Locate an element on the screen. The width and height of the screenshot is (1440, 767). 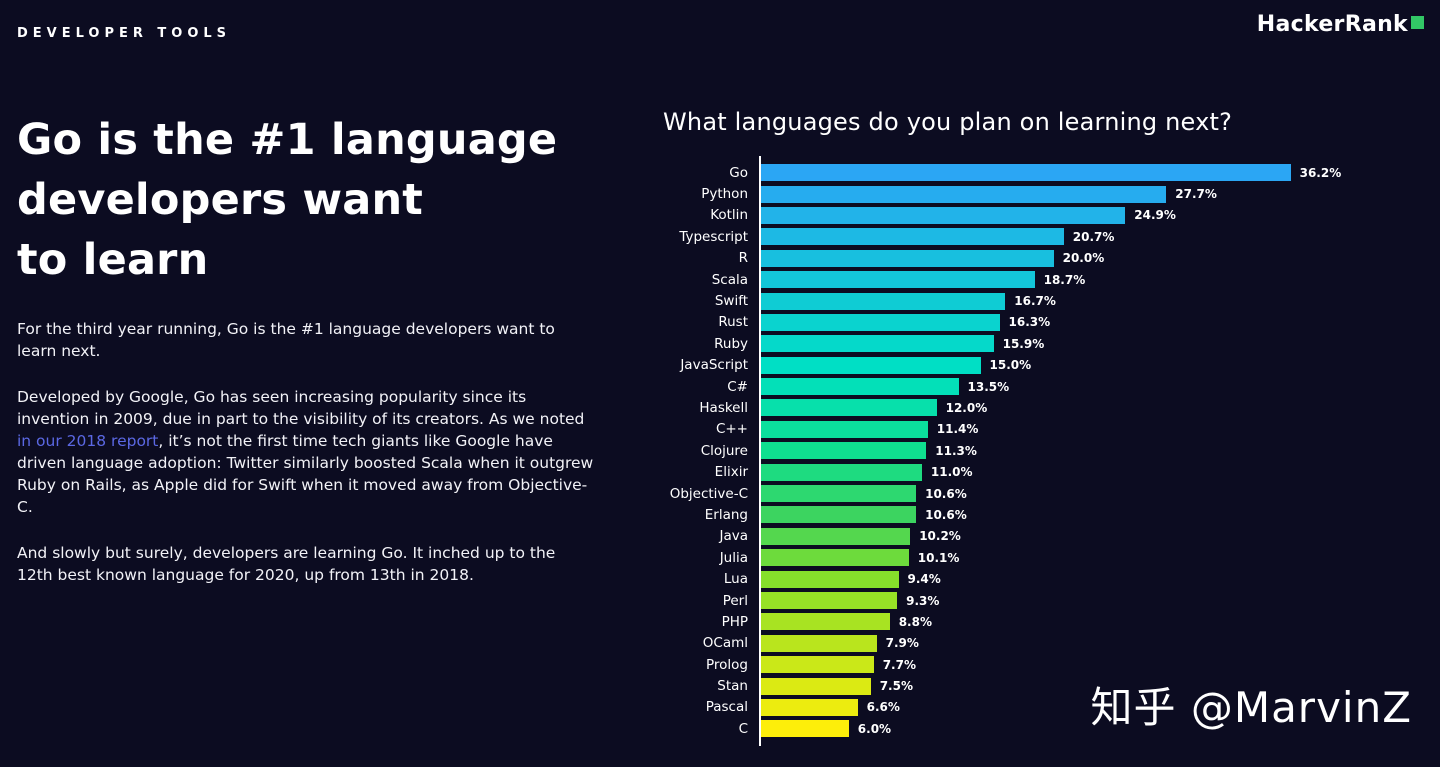
bar-track: 11.0% is located at coordinates (1099, 472).